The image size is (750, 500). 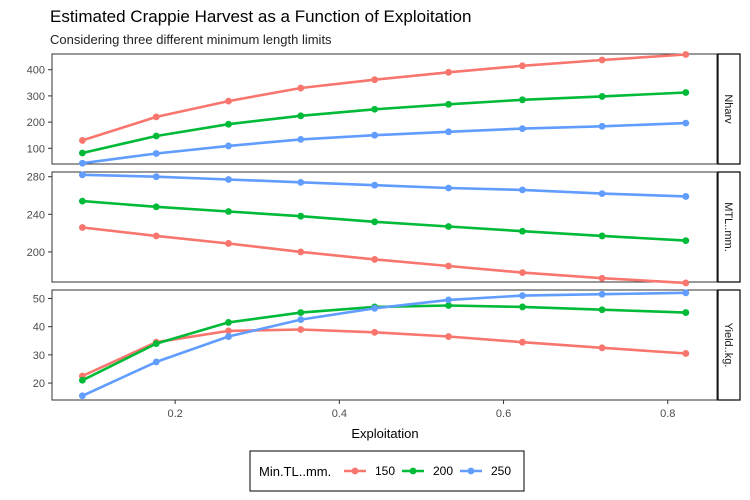 What do you see at coordinates (36, 123) in the screenshot?
I see `y-tick-label: 200` at bounding box center [36, 123].